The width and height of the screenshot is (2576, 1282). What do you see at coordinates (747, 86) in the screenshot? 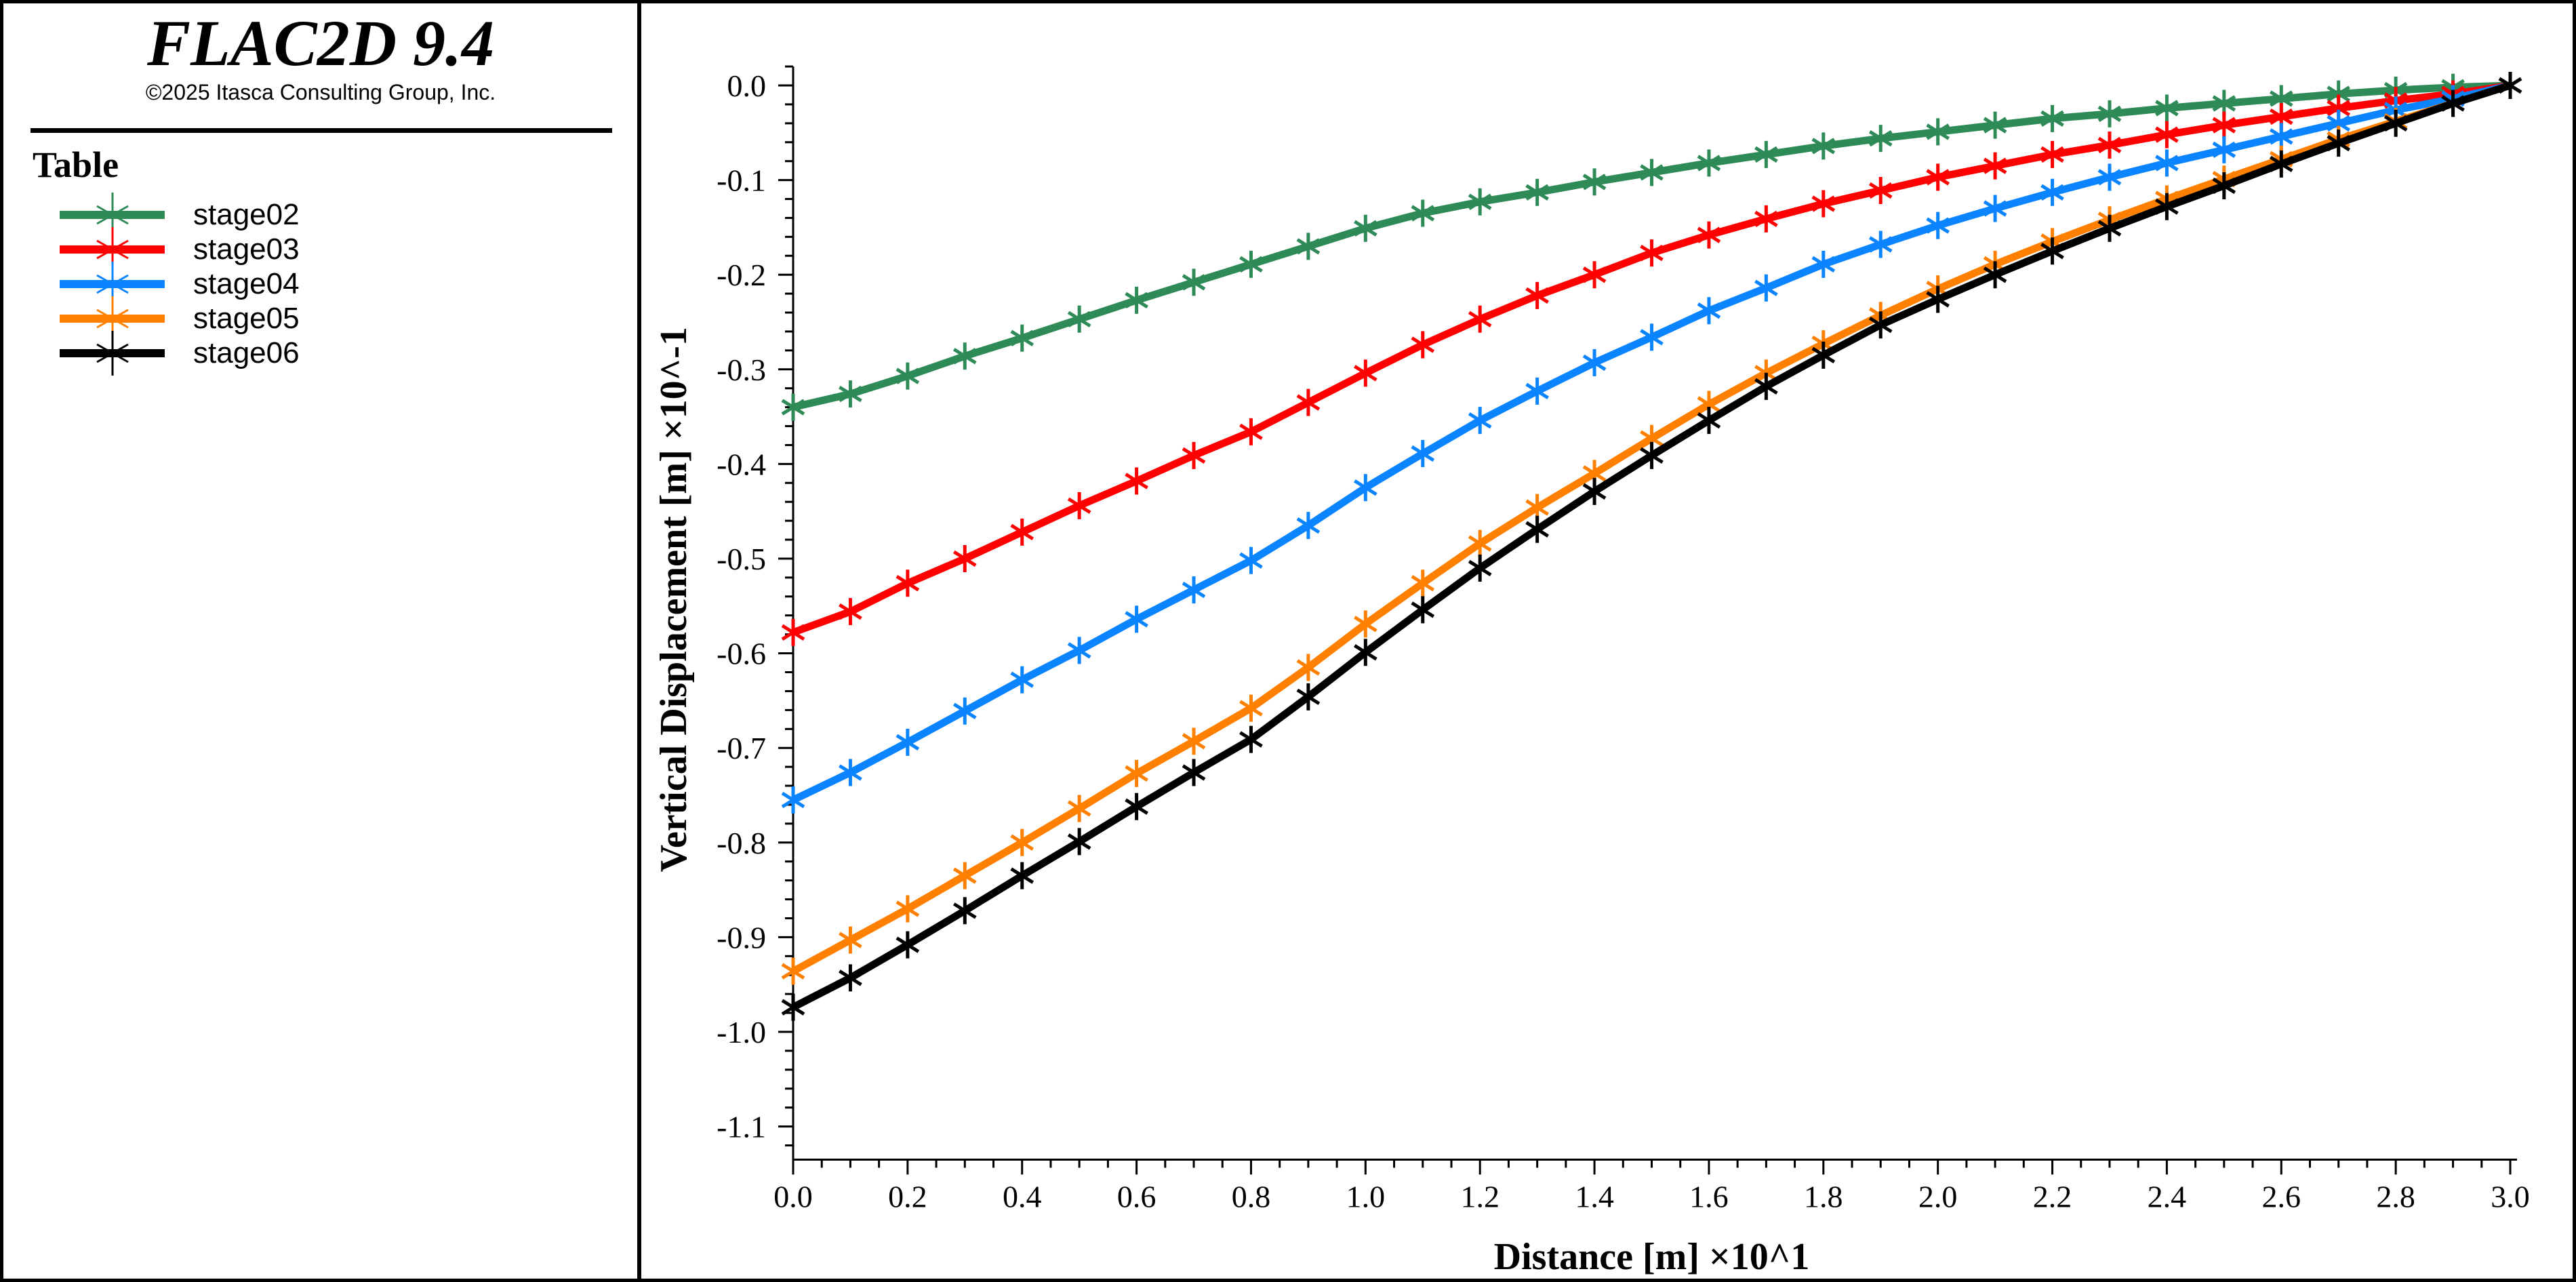
I see `y-tick-label: 0.0` at bounding box center [747, 86].